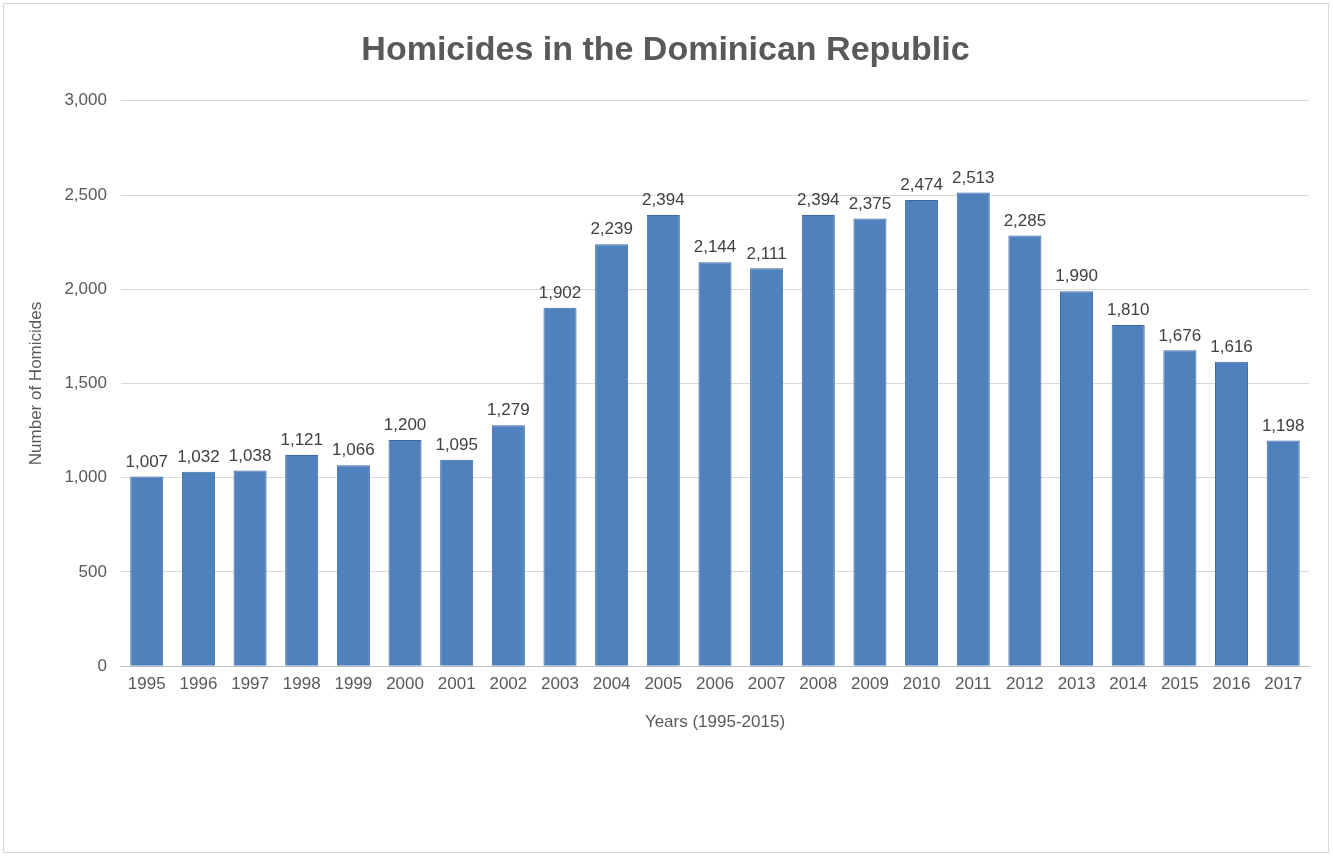 The height and width of the screenshot is (857, 1333). Describe the element at coordinates (611, 684) in the screenshot. I see `x-tick-label: 2004` at that location.